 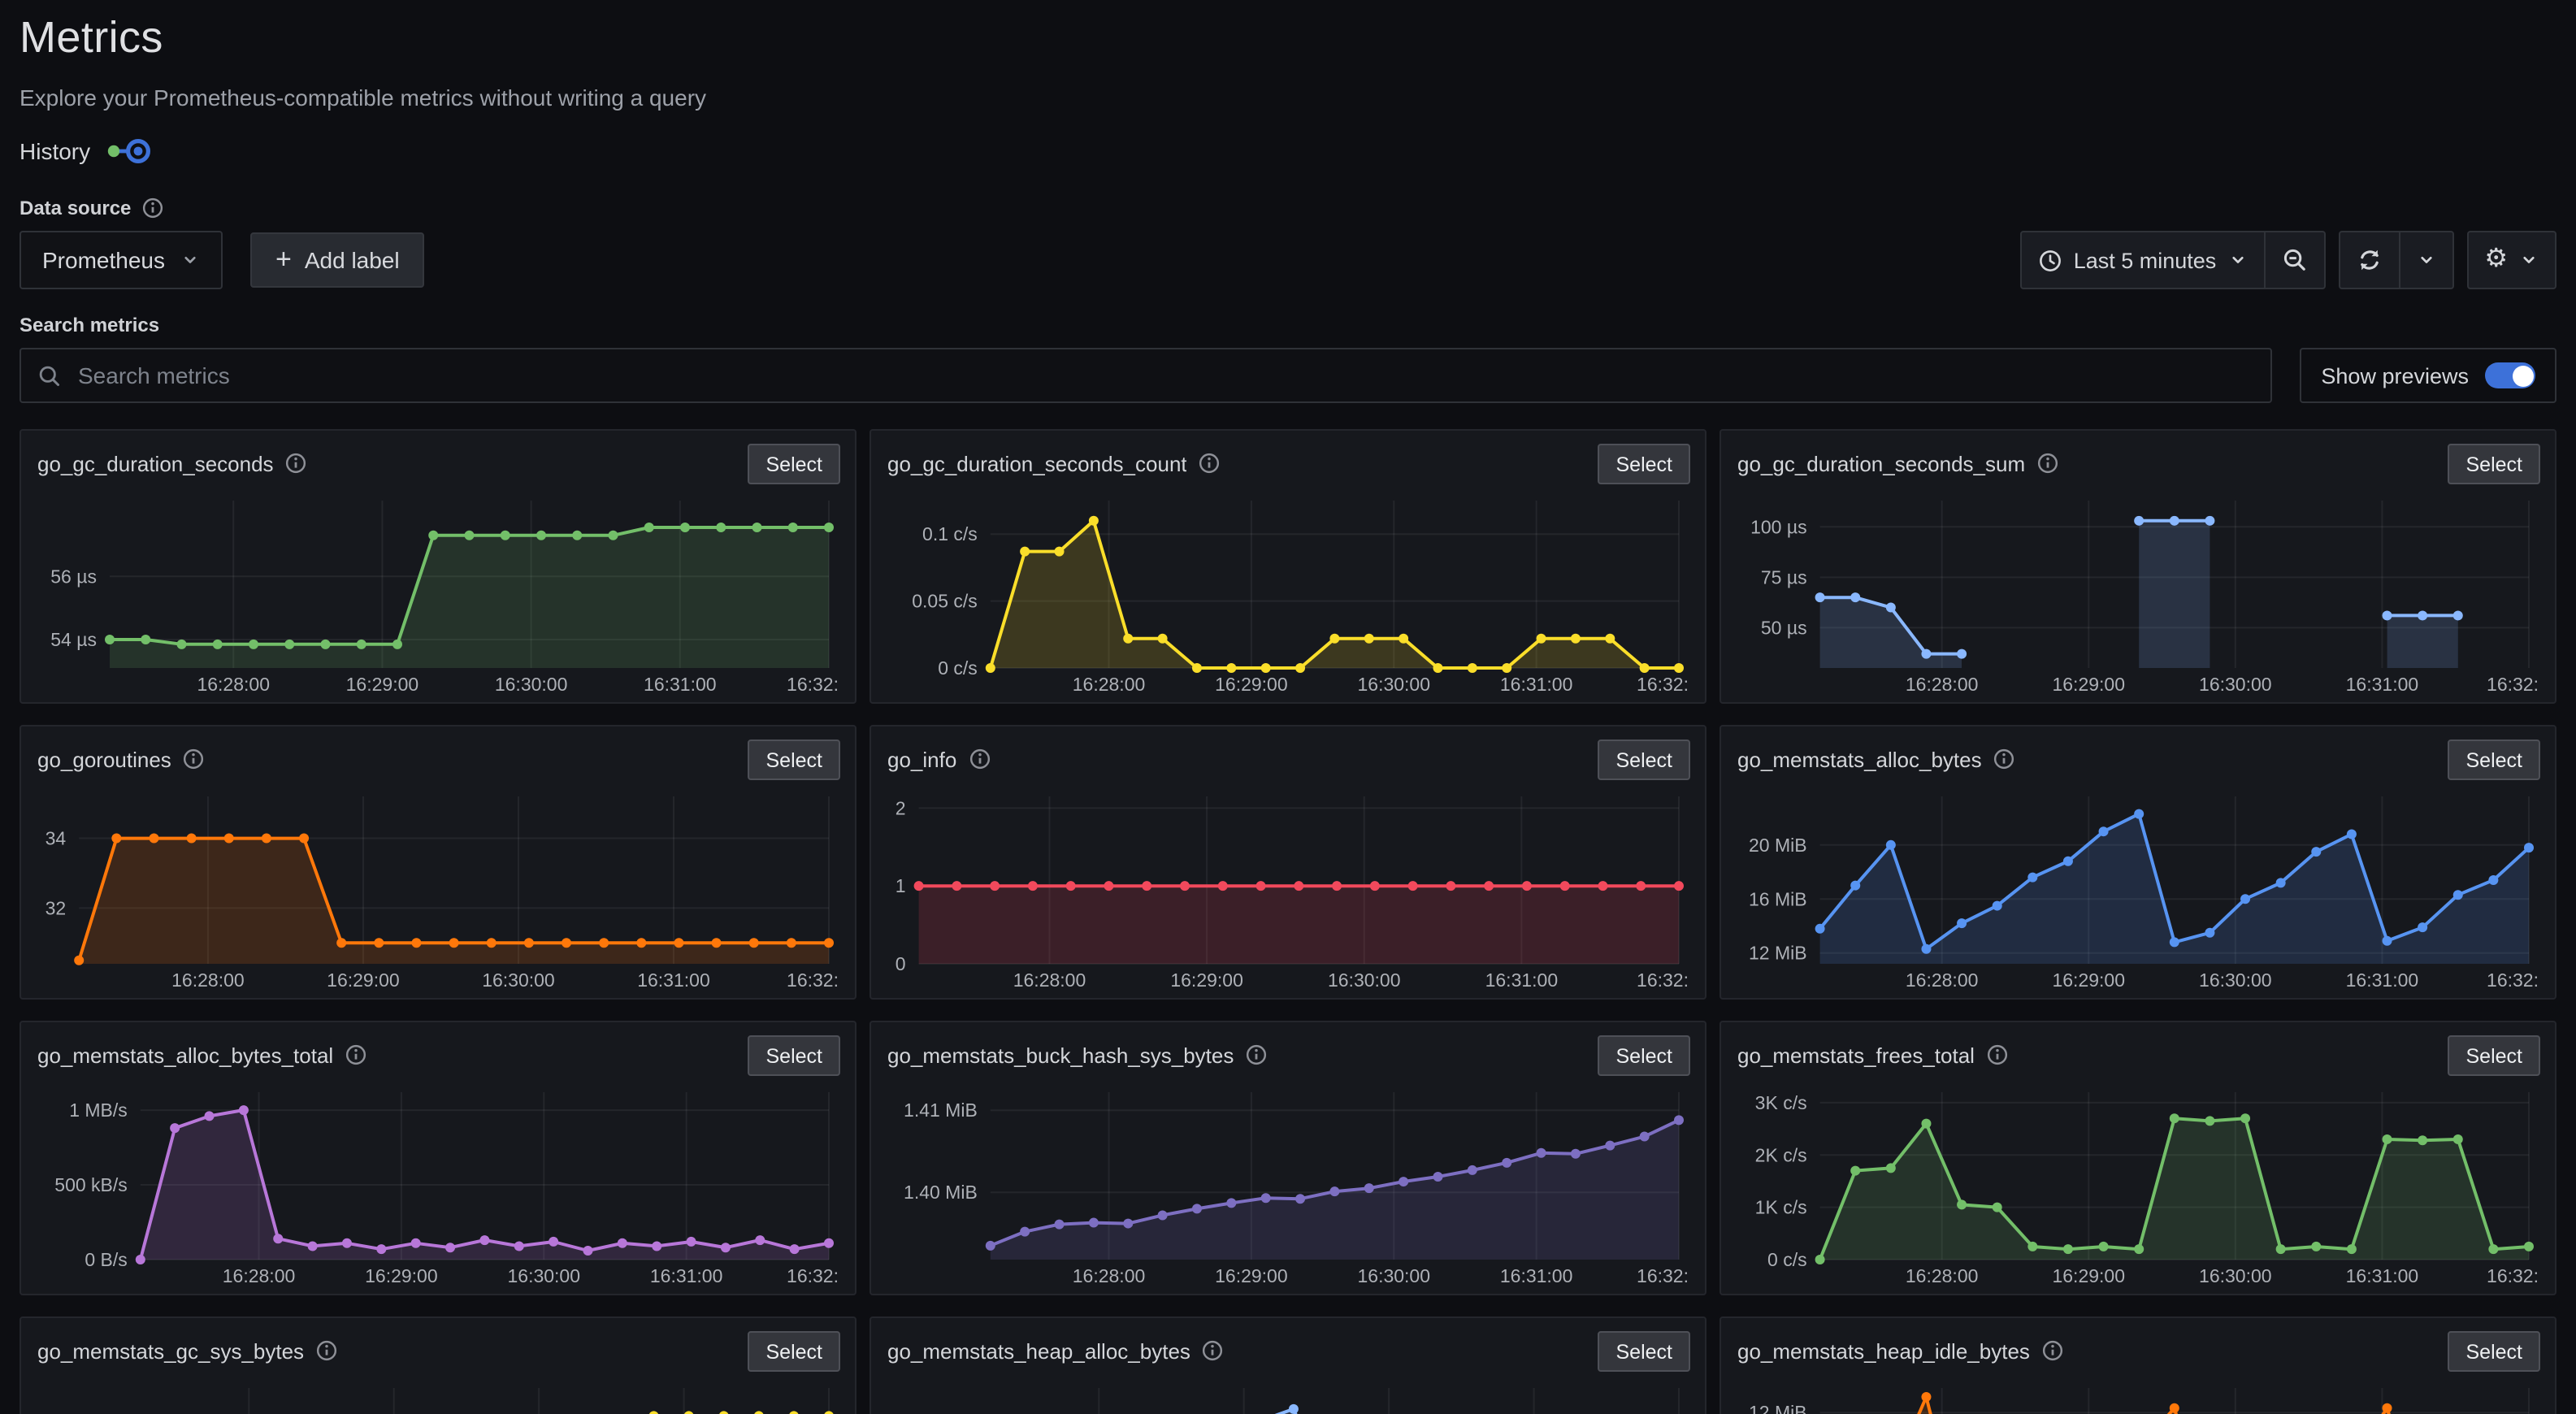 I want to click on settings-button: ⚙, so click(x=2511, y=260).